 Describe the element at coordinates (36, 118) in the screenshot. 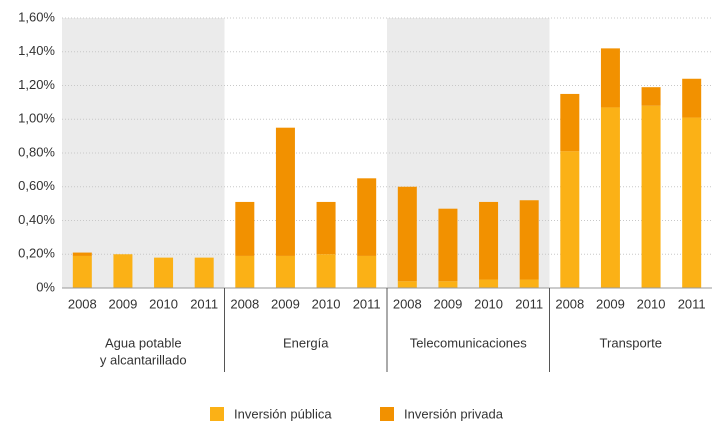

I see `y-tick-label: 1,00%` at that location.